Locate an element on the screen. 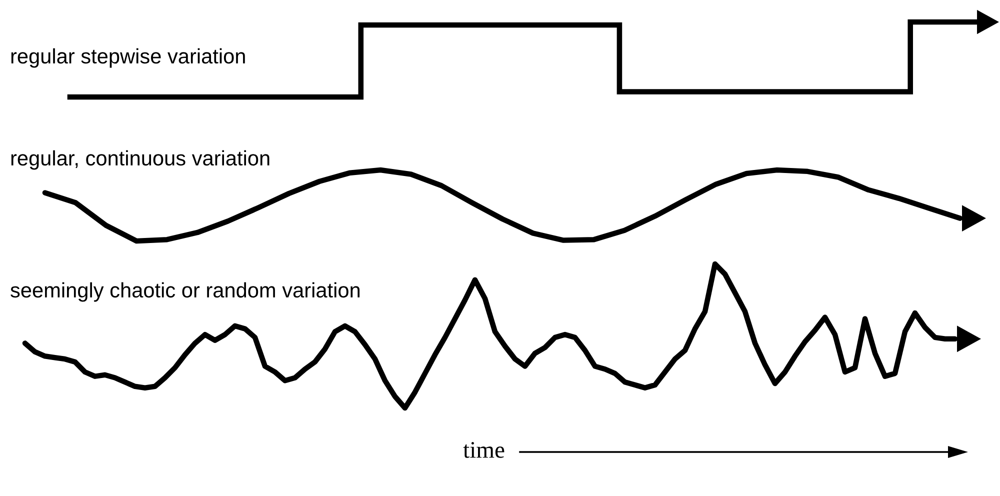  x-axis-title: time is located at coordinates (483, 450).